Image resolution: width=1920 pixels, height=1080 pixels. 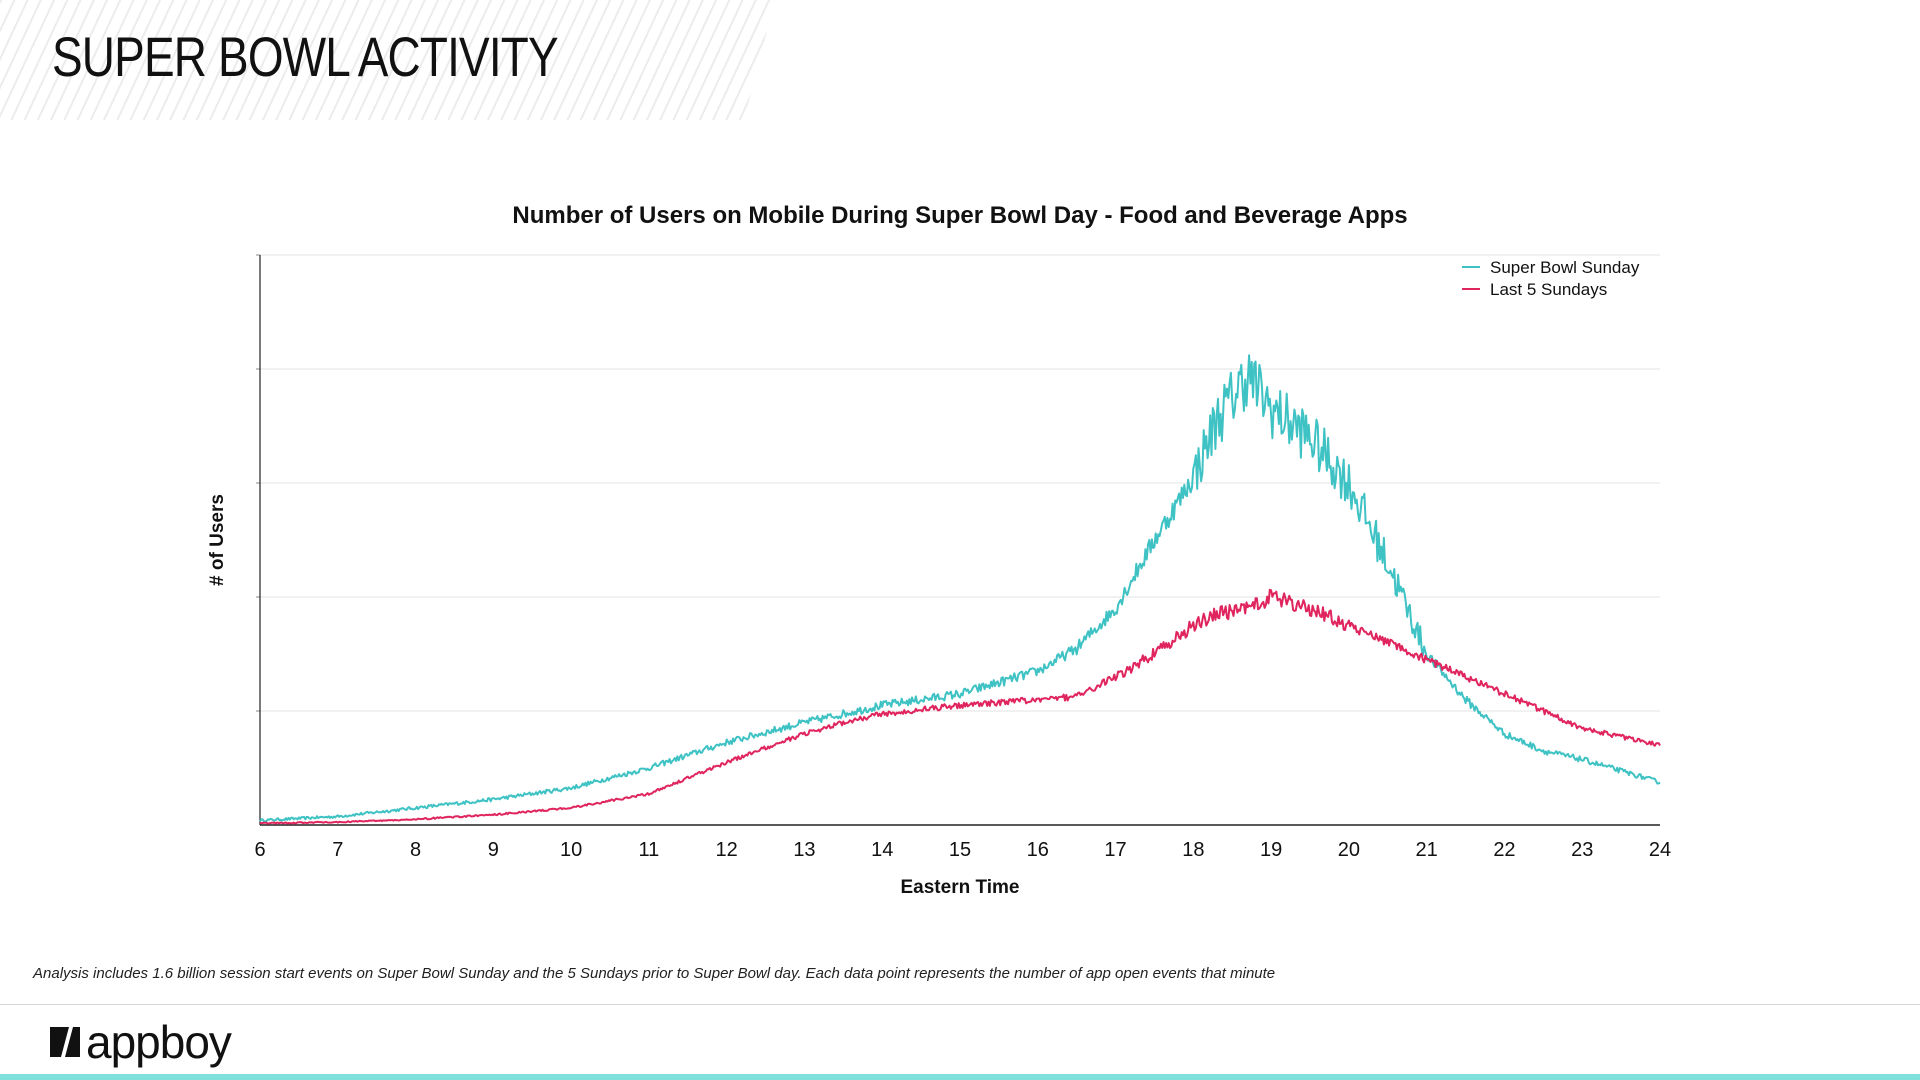 What do you see at coordinates (1504, 850) in the screenshot?
I see `x-tick-label: 22` at bounding box center [1504, 850].